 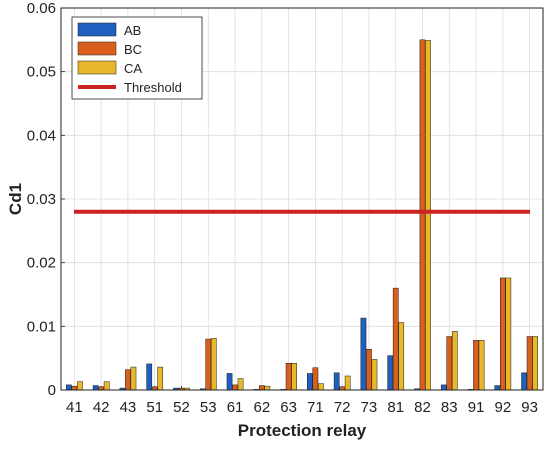 What do you see at coordinates (395, 407) in the screenshot?
I see `x-tick-label: 81` at bounding box center [395, 407].